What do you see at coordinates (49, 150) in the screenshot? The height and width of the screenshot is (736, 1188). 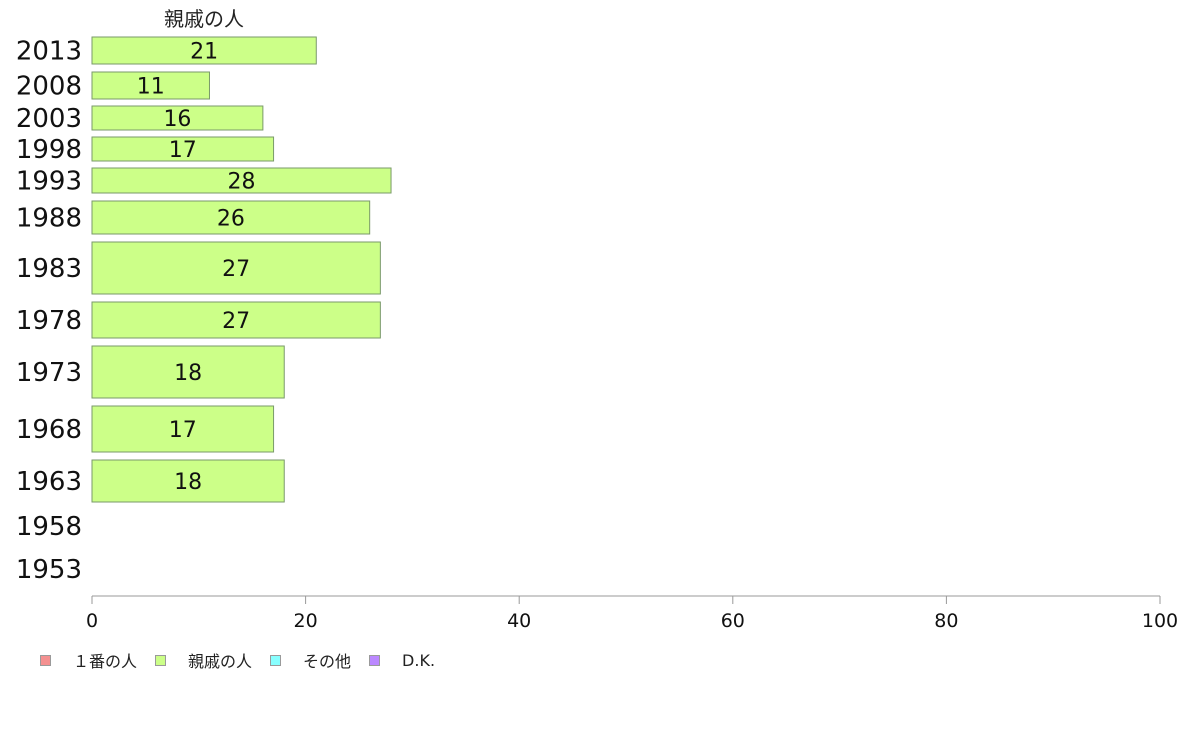 I see `y-tick-label: 1998` at bounding box center [49, 150].